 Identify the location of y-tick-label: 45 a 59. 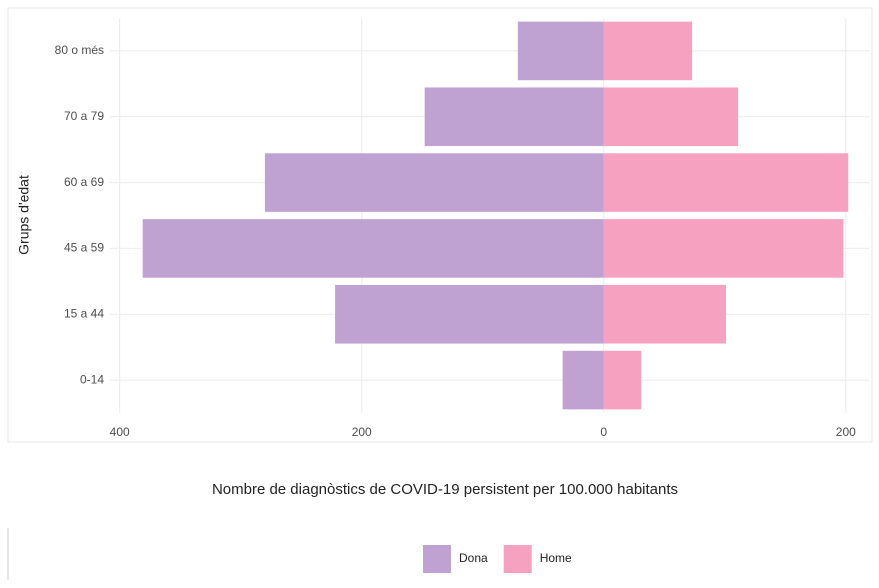
(84, 248).